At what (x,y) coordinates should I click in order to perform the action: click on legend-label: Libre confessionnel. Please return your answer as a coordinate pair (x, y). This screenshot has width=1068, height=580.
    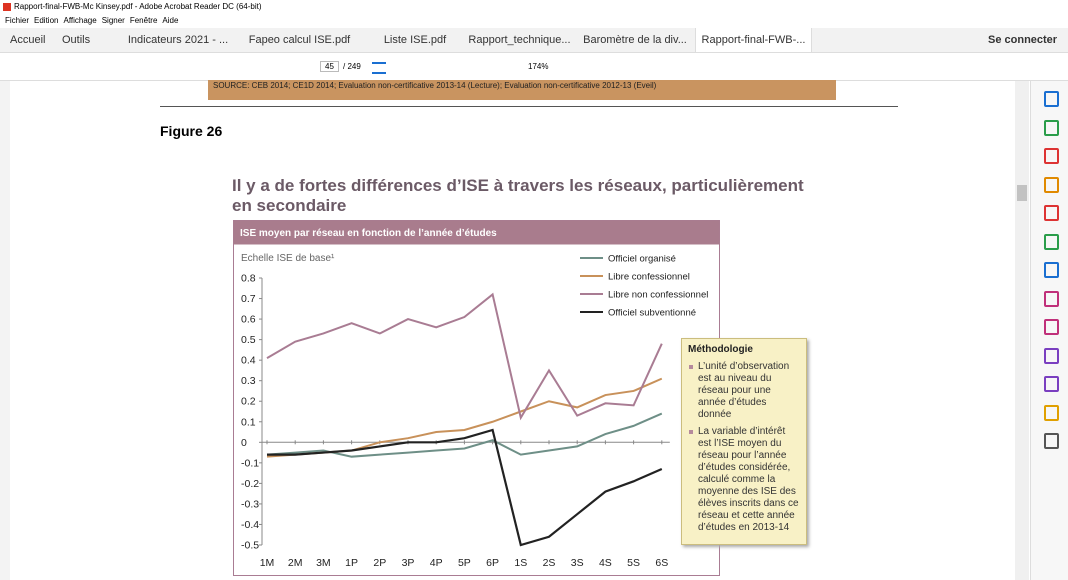
    Looking at the image, I should click on (649, 277).